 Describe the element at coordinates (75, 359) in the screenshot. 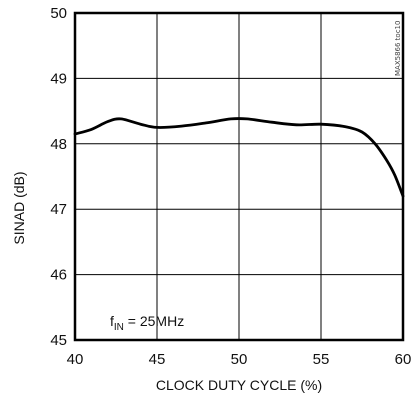

I see `x-tick-label: 40` at that location.